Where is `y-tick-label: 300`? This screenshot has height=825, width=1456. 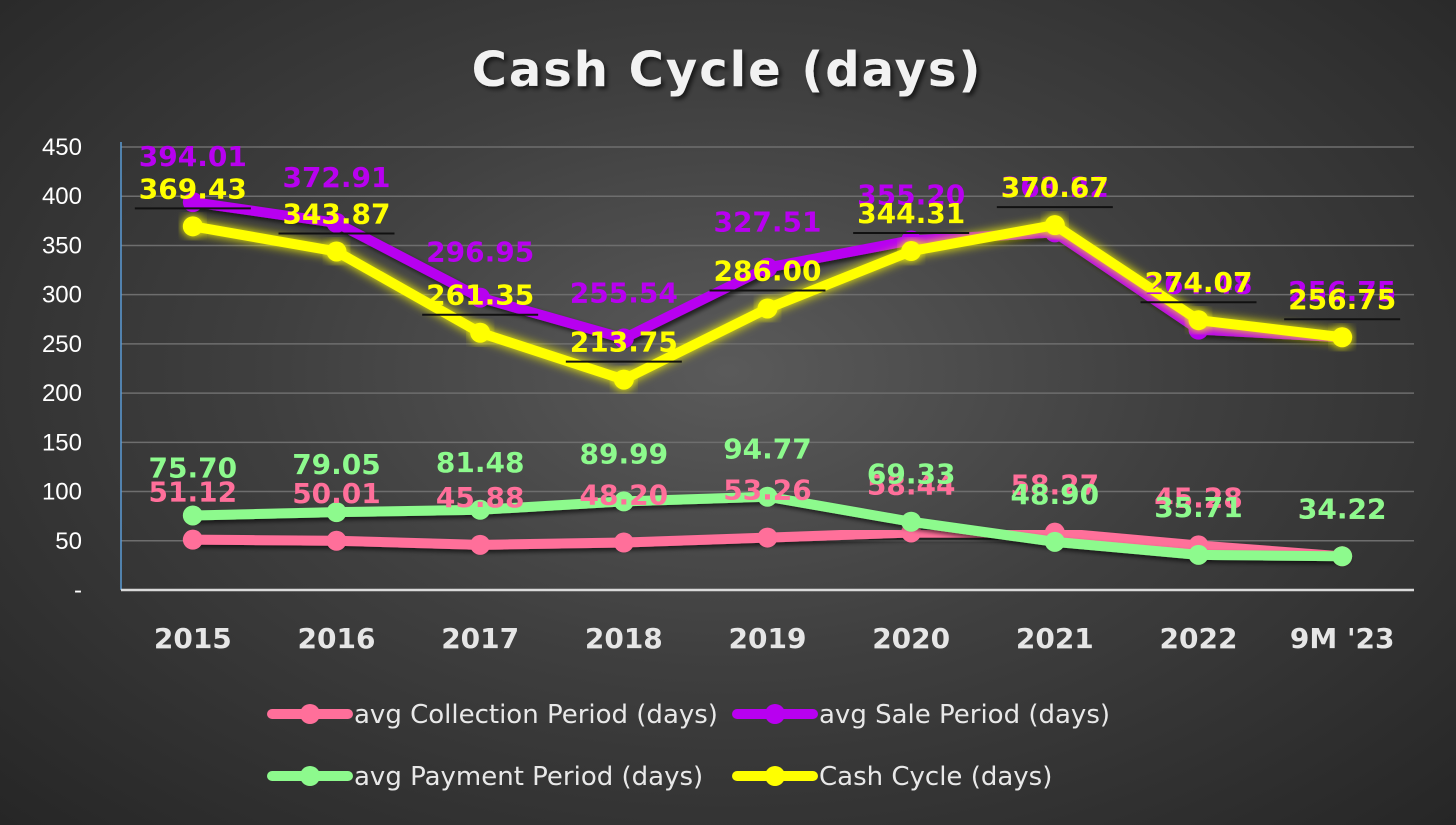
y-tick-label: 300 is located at coordinates (62, 295).